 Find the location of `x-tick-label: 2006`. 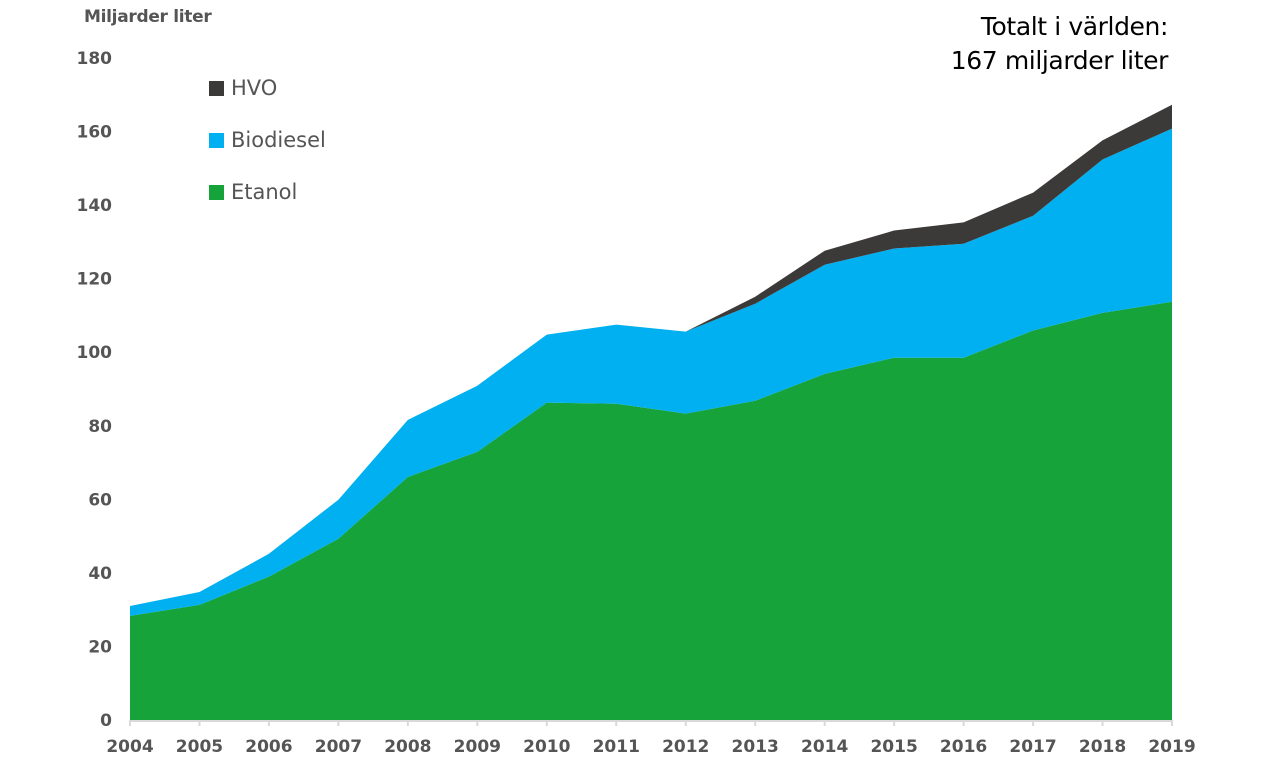

x-tick-label: 2006 is located at coordinates (268, 747).